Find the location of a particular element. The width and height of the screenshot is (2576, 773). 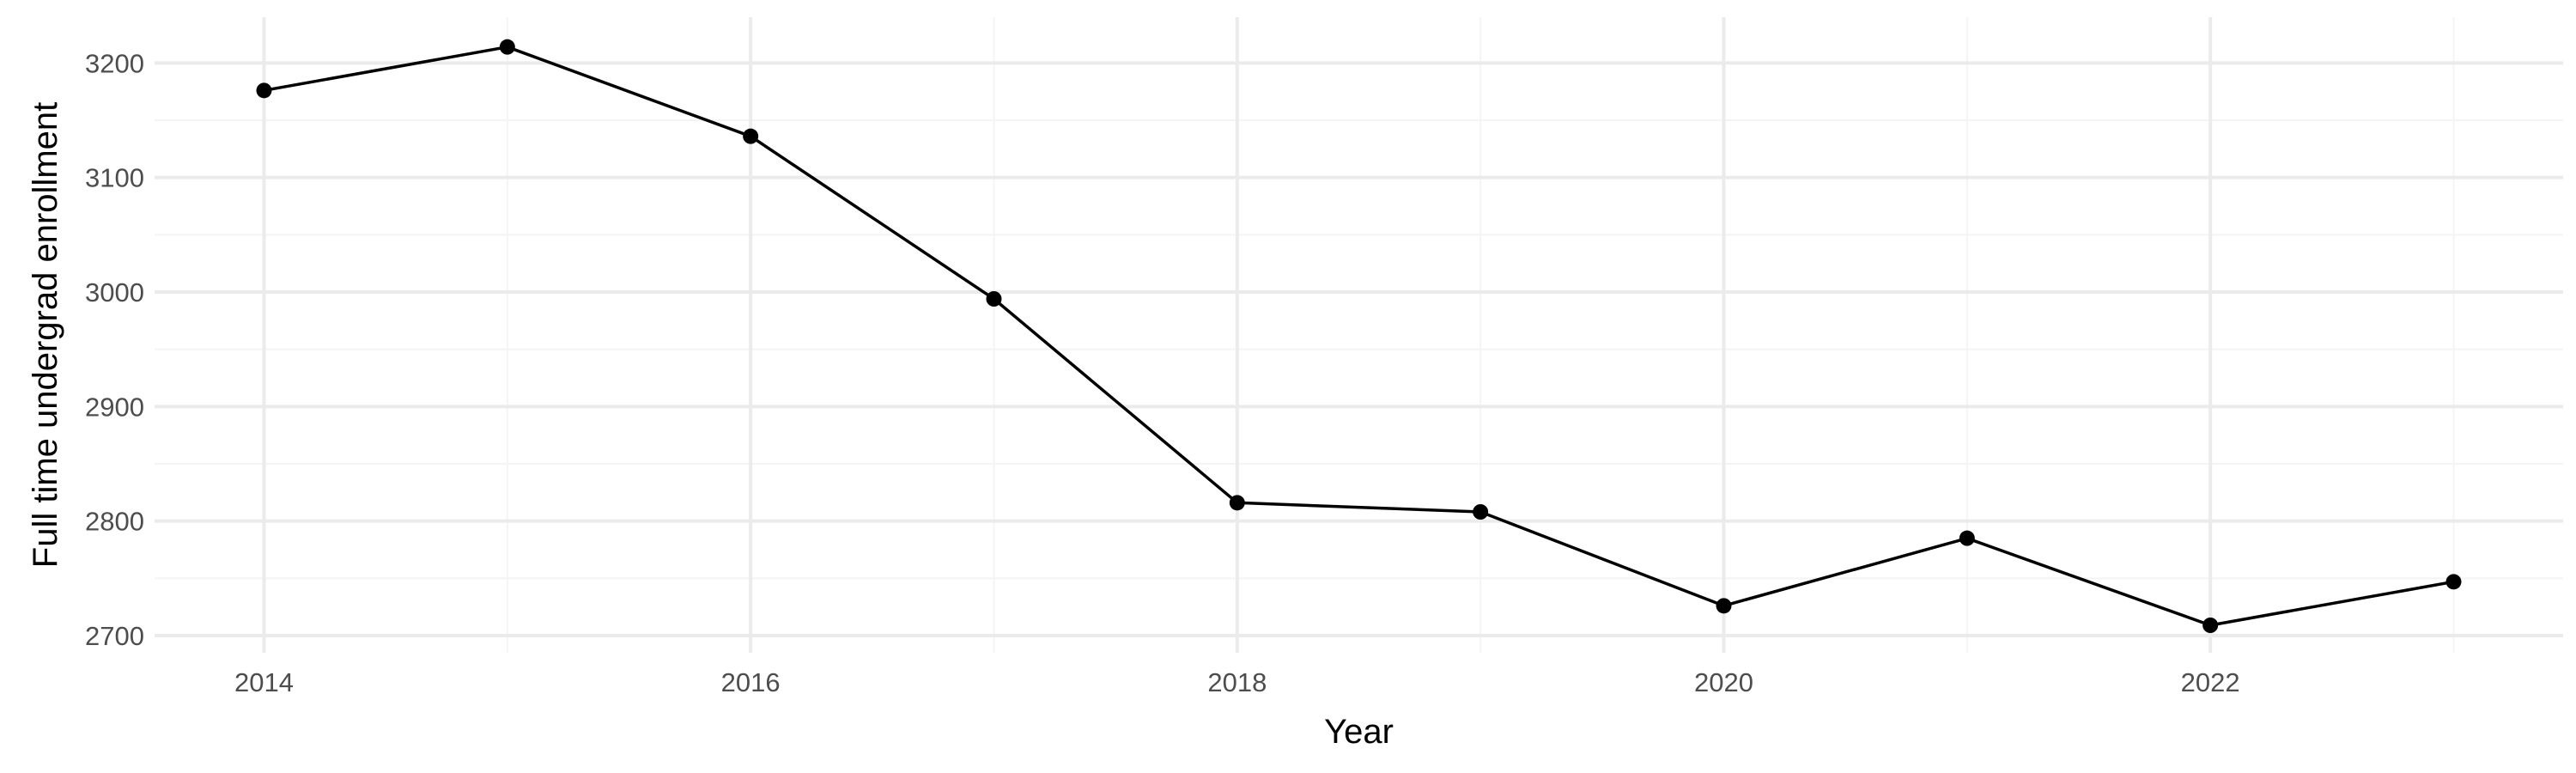

y-tick-labels: 2700 2800 2900 3000 3100 3200 is located at coordinates (114, 349).